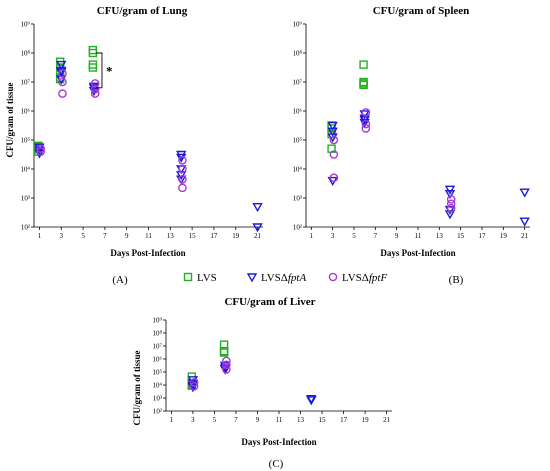 This screenshot has width=550, height=471. I want to click on legend-label-fptF: LVSΔfptF, so click(364, 278).